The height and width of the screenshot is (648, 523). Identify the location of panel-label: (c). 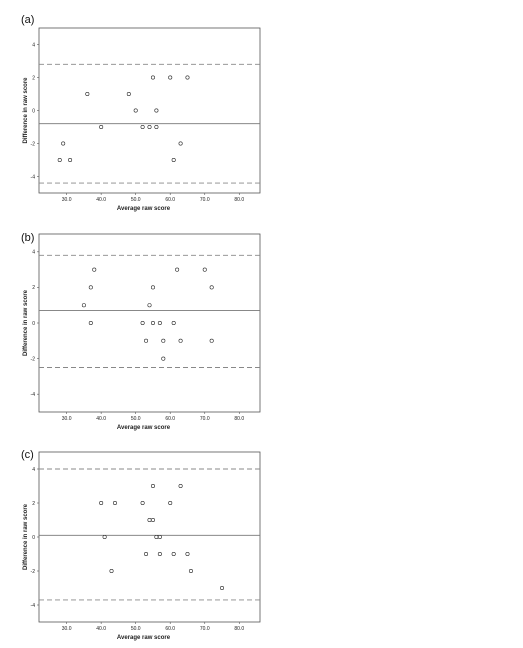
(27, 455).